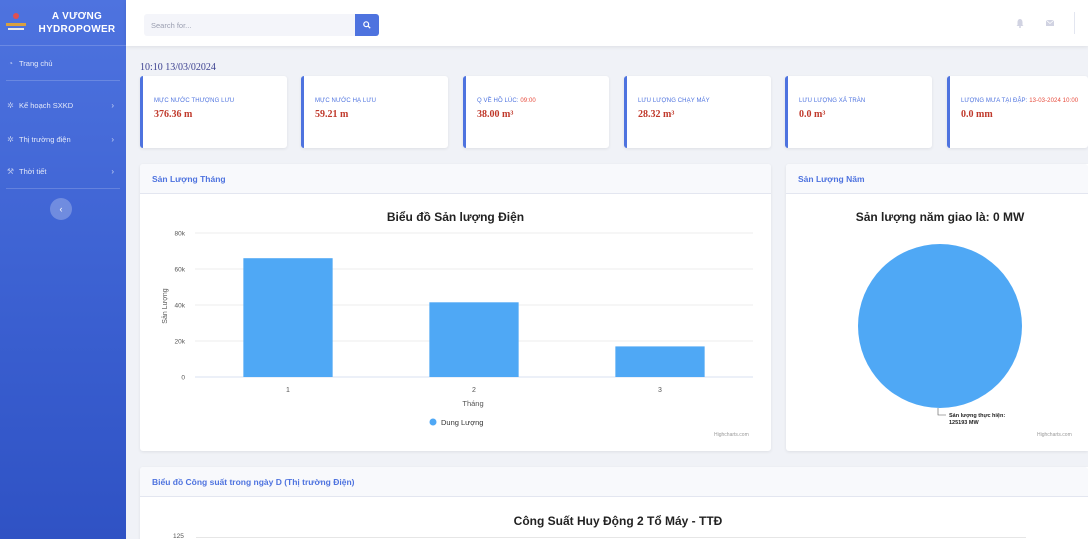  What do you see at coordinates (607, 23) in the screenshot?
I see `topbar` at bounding box center [607, 23].